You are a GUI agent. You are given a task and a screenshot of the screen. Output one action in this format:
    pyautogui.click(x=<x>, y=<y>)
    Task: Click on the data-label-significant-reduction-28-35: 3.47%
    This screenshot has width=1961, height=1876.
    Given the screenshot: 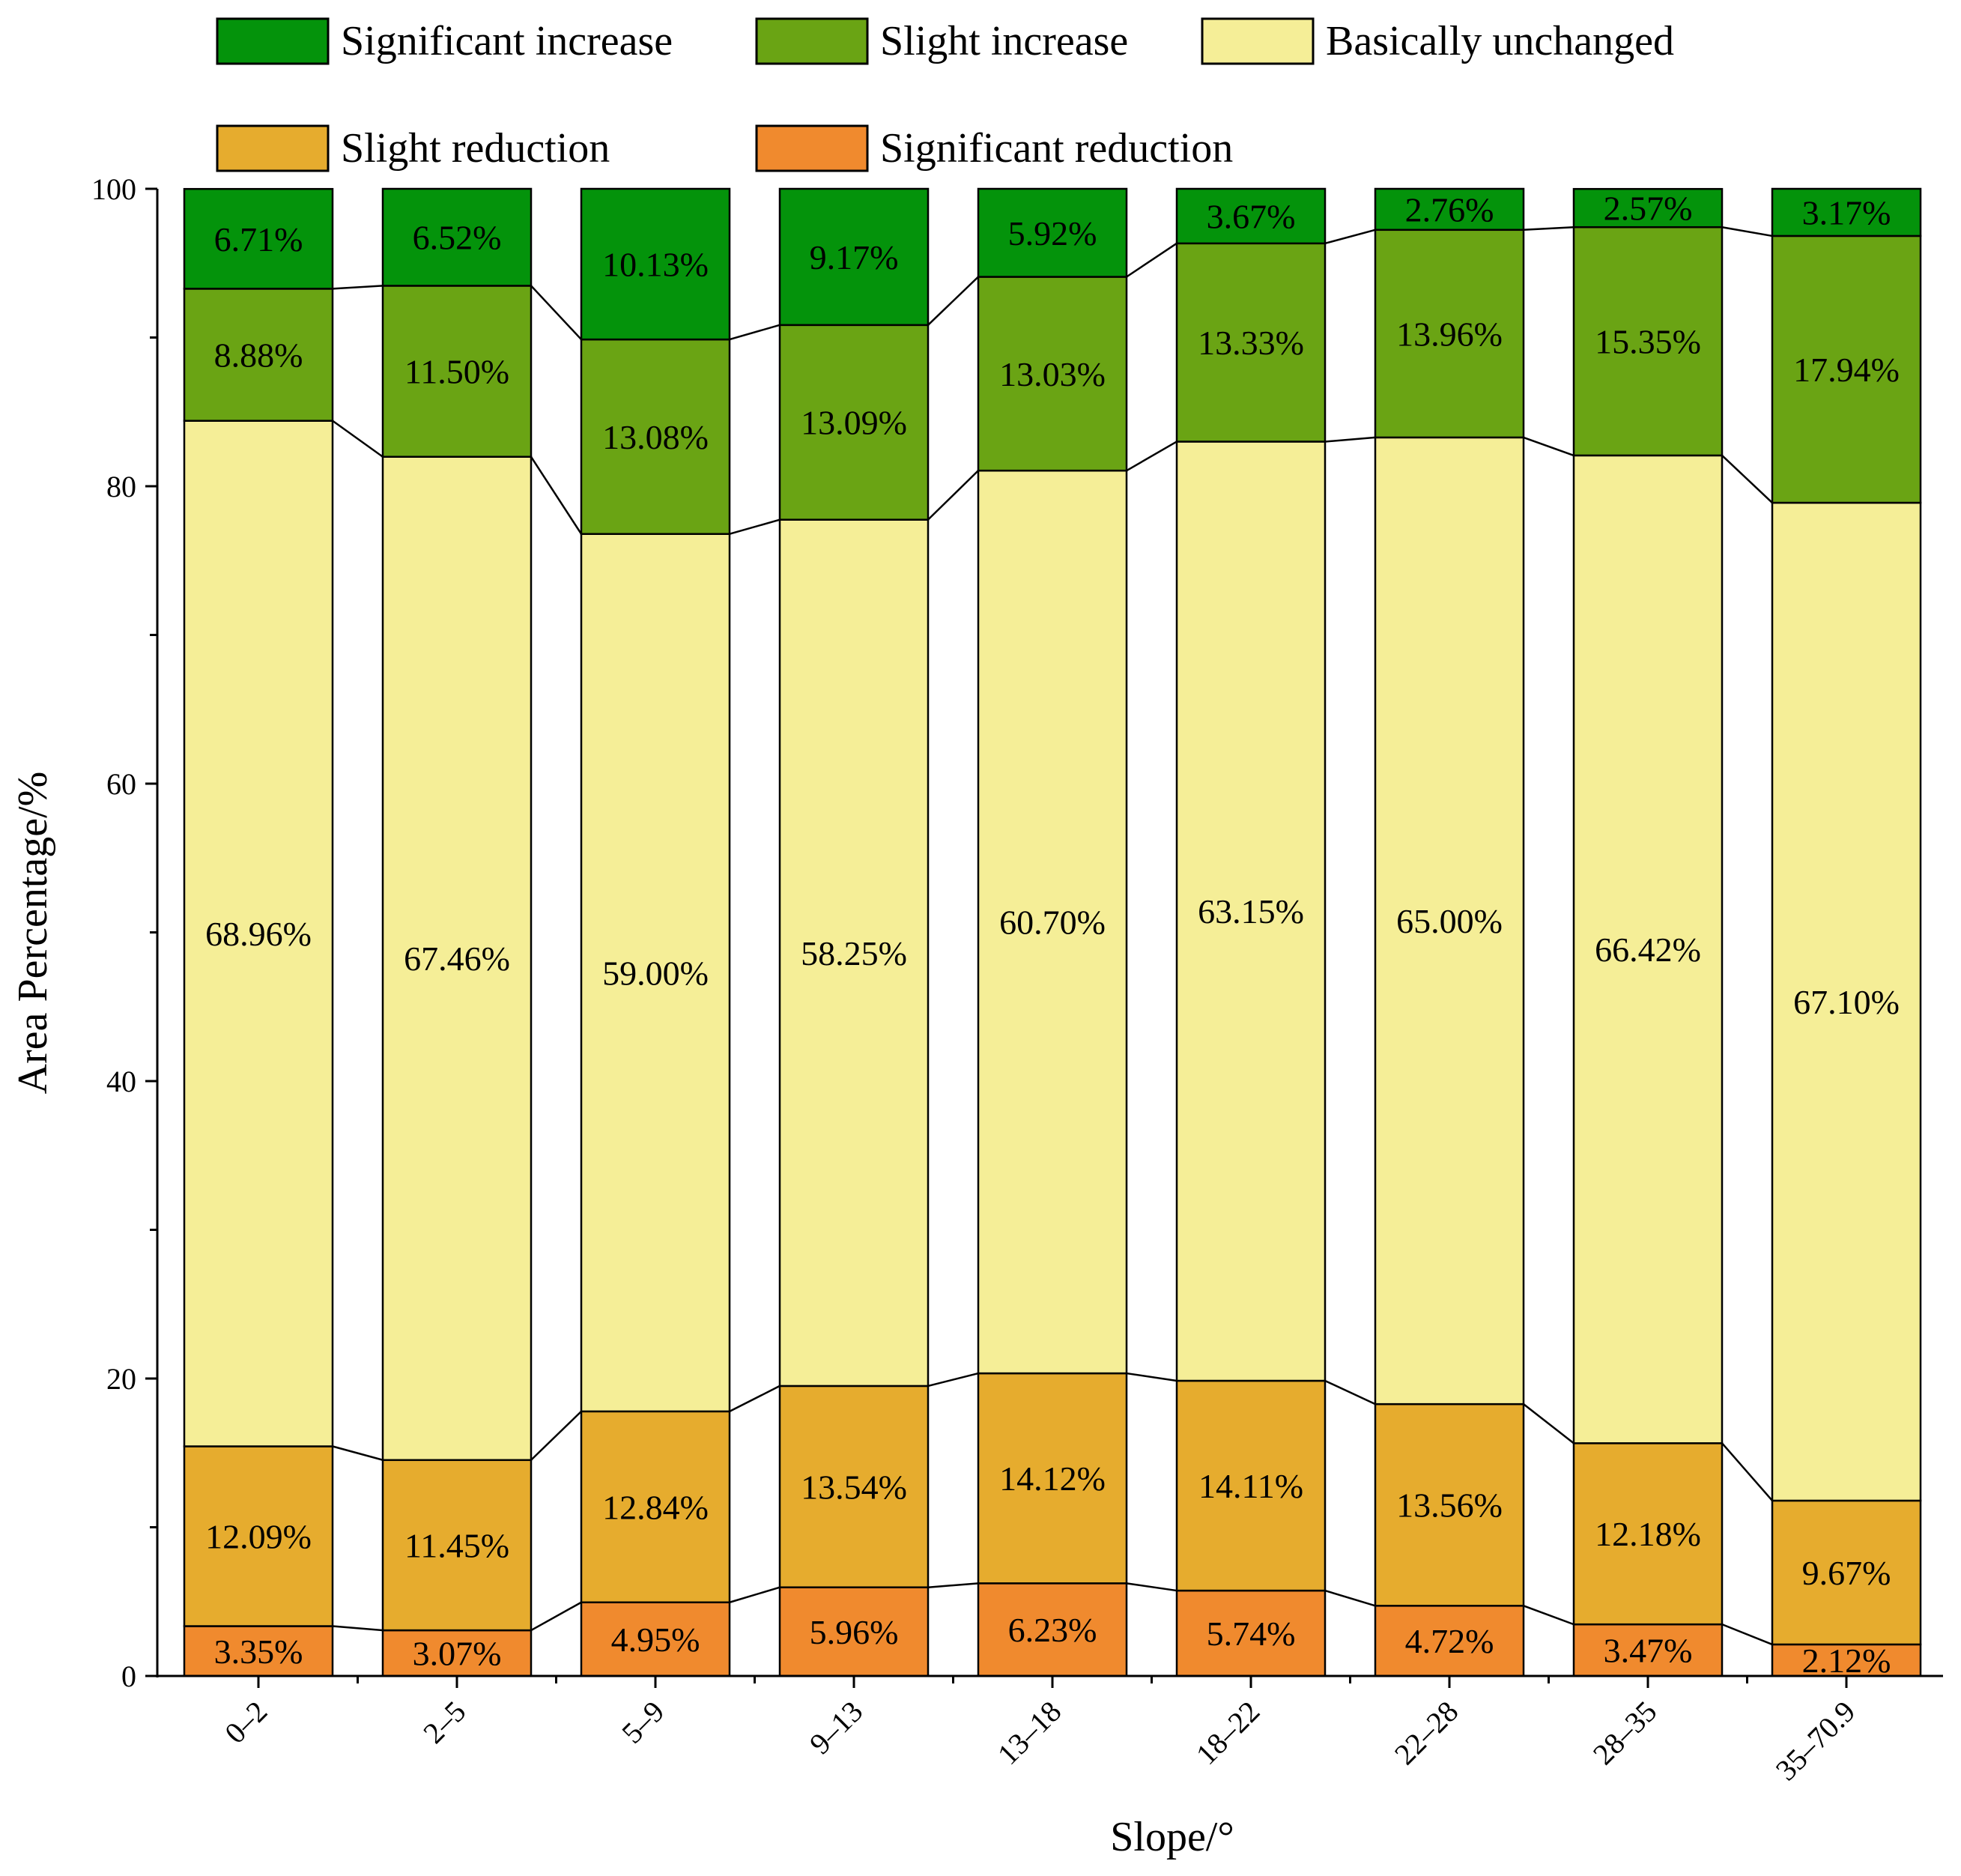 What is the action you would take?
    pyautogui.click(x=1648, y=1651)
    